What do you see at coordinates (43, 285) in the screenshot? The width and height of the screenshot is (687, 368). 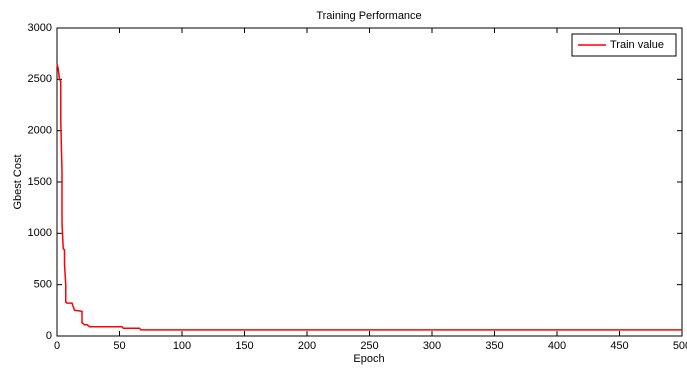 I see `y-tick-label: 500` at bounding box center [43, 285].